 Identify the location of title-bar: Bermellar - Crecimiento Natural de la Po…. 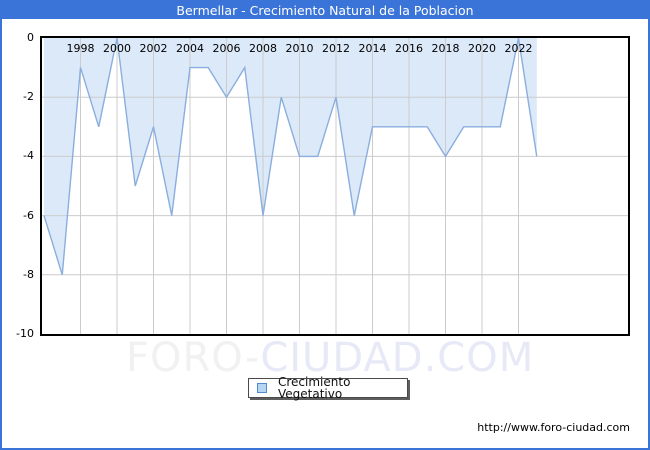
(325, 10).